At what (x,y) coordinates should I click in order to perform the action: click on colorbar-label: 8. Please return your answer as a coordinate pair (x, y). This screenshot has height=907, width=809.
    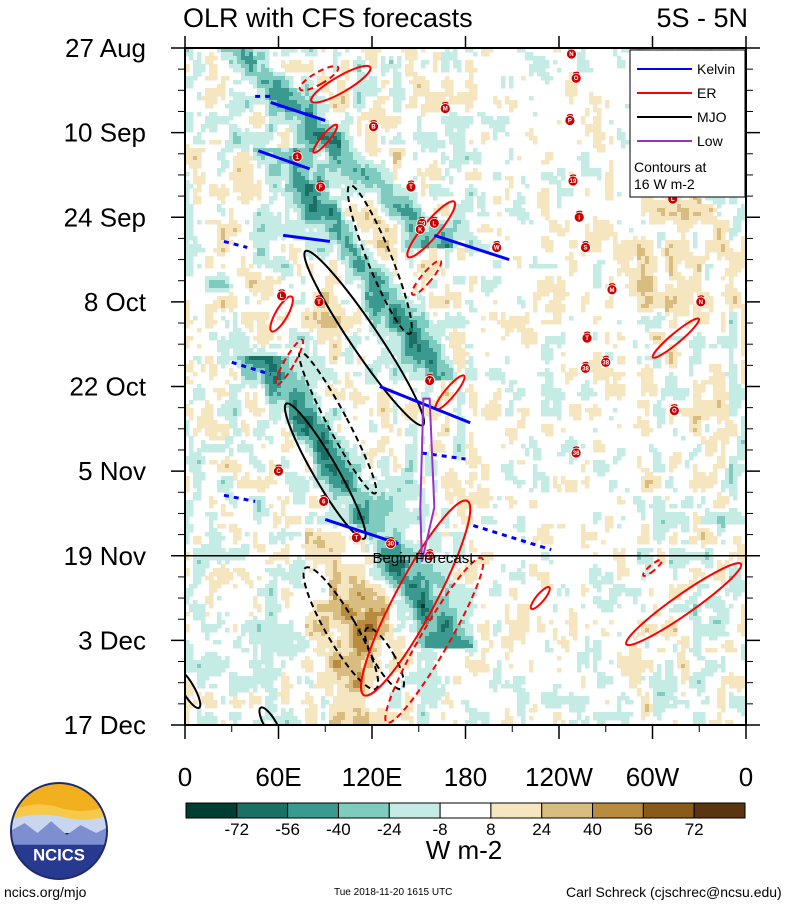
    Looking at the image, I should click on (490, 829).